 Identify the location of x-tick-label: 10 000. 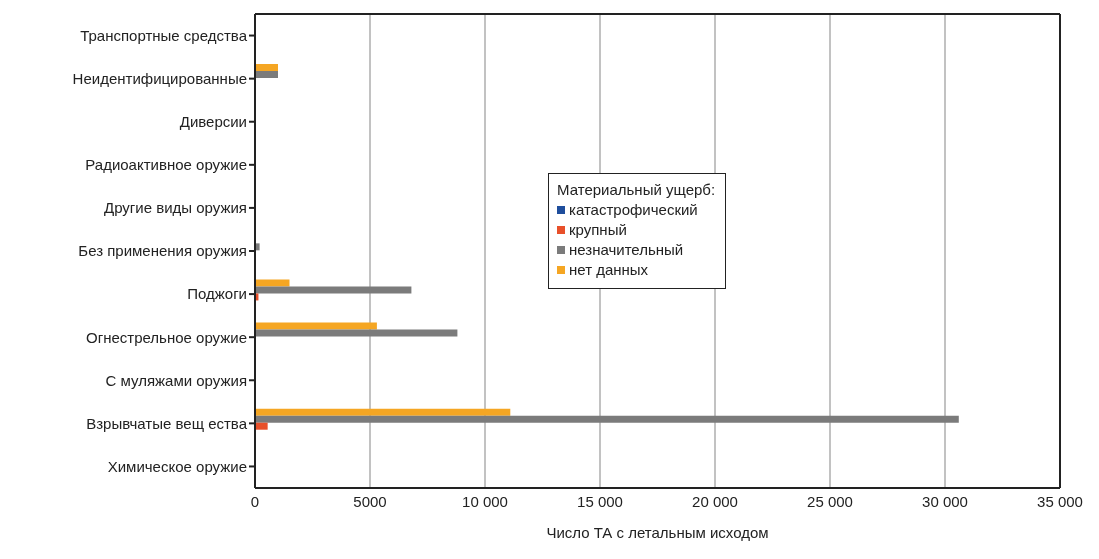
(485, 501).